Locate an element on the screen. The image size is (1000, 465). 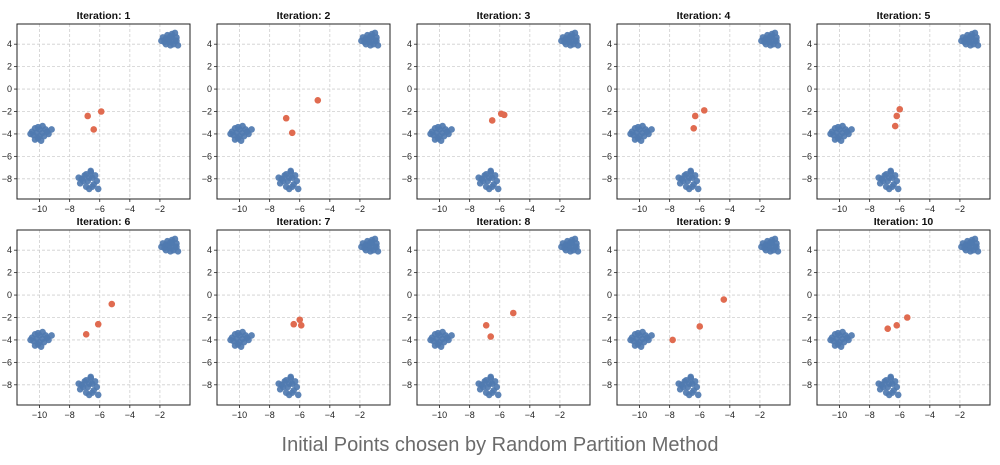
panel-title: Iteration: 6 is located at coordinates (104, 222).